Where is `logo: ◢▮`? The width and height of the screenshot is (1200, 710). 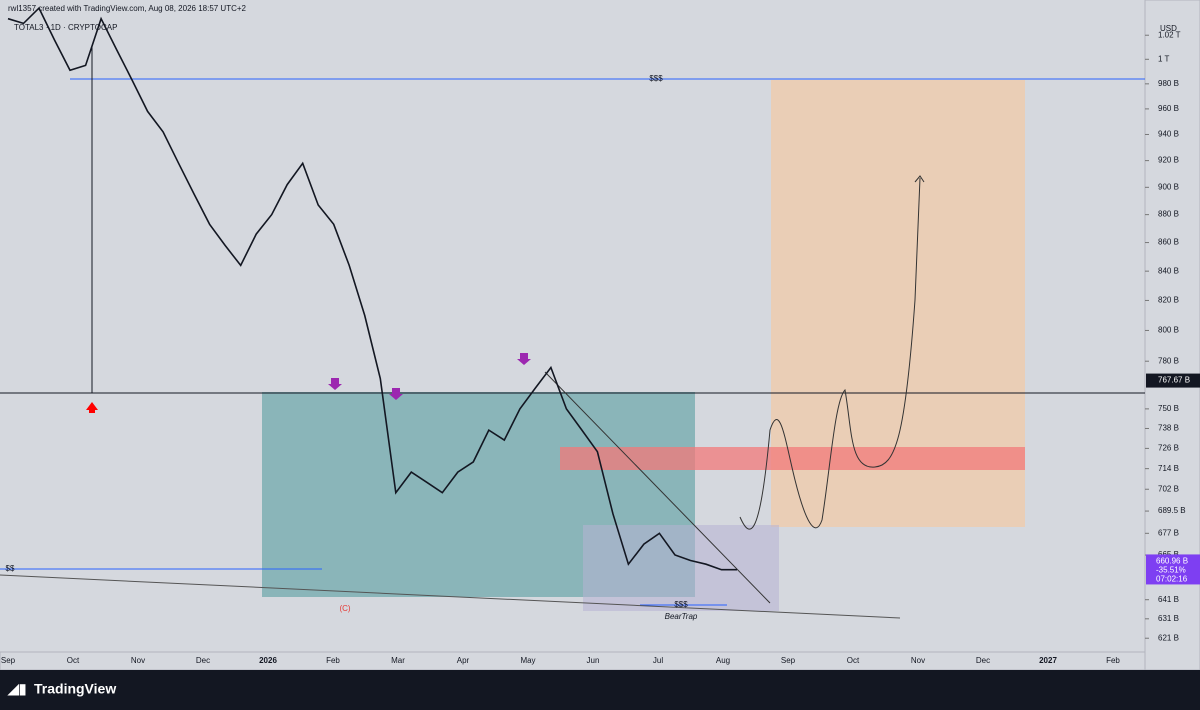 logo: ◢▮ is located at coordinates (16, 689).